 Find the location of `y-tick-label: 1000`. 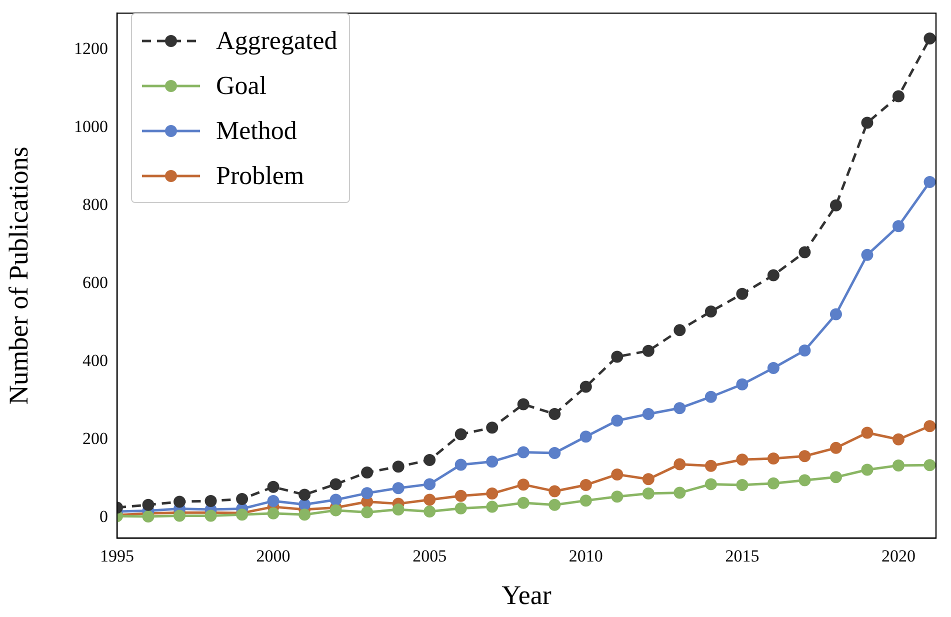

y-tick-label: 1000 is located at coordinates (91, 126).